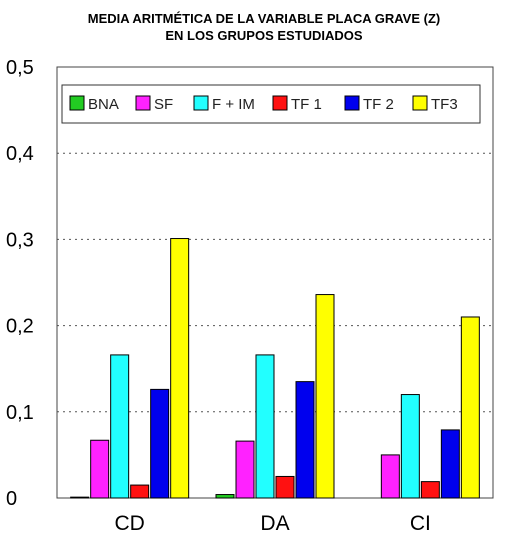 This screenshot has height=539, width=528. I want to click on y-tick-label: 0,1, so click(20, 413).